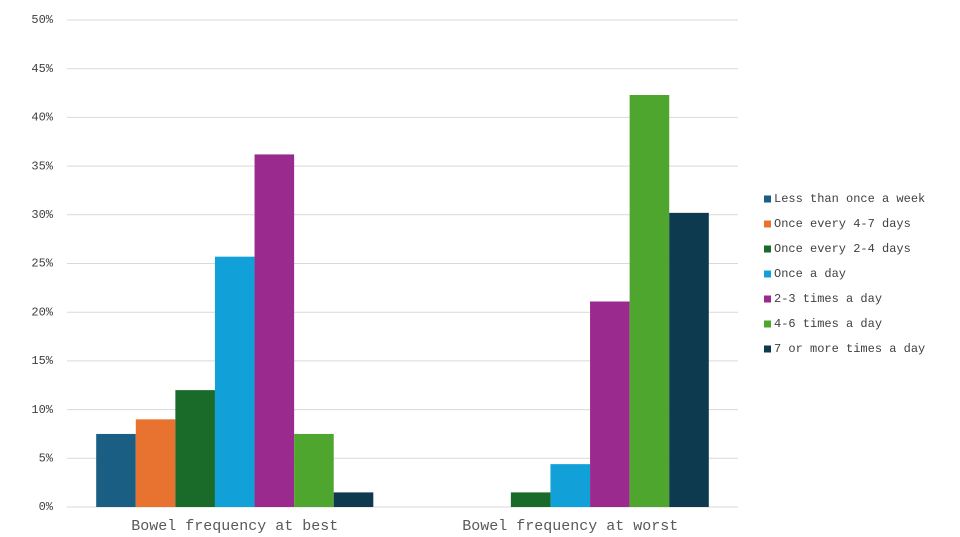  What do you see at coordinates (42, 312) in the screenshot?
I see `y-tick-label: 20%` at bounding box center [42, 312].